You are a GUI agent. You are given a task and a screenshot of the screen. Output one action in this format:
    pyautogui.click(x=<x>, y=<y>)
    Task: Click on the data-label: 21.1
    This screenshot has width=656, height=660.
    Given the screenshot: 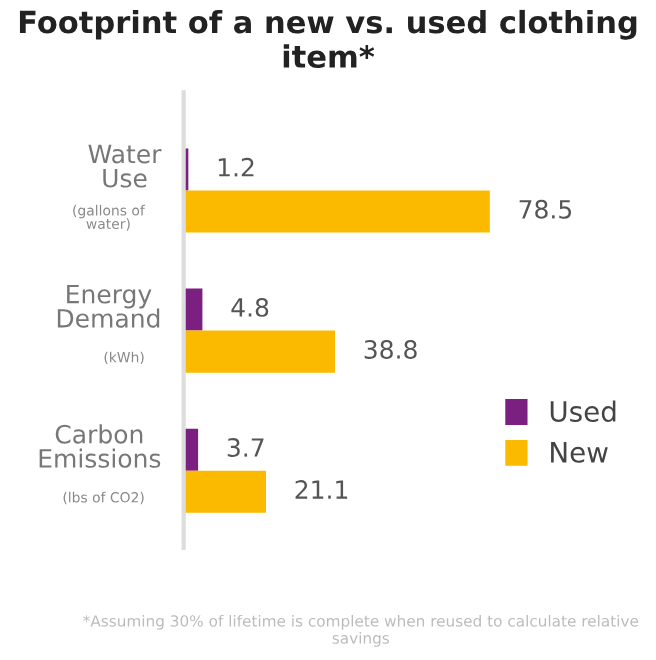 What is the action you would take?
    pyautogui.click(x=321, y=489)
    